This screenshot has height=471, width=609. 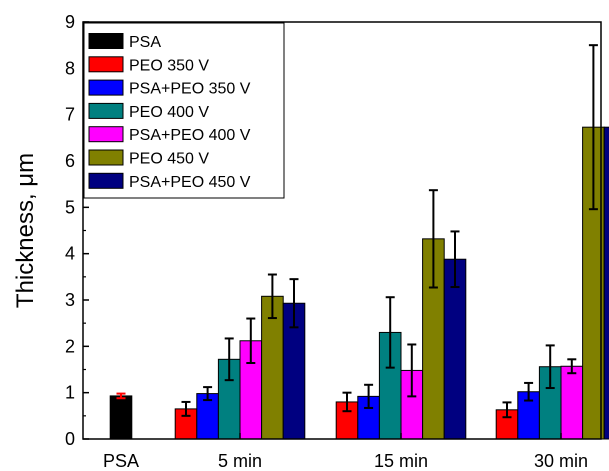 I want to click on y-tick-label: 2, so click(x=70, y=346).